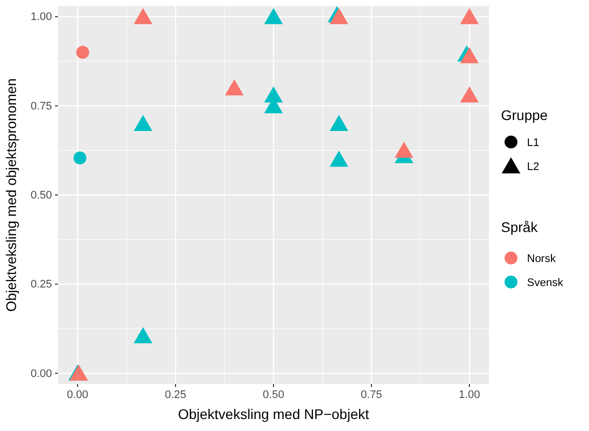 Image resolution: width=589 pixels, height=431 pixels. I want to click on legend-label: Svensk, so click(545, 283).